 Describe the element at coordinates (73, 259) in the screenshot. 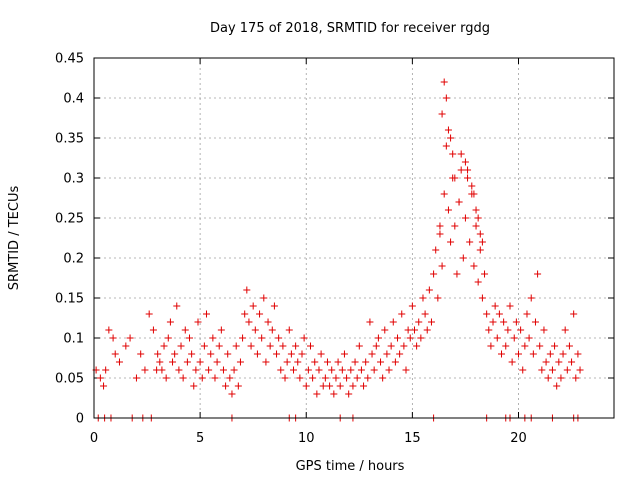

I see `y-tick-label: 0.2` at that location.